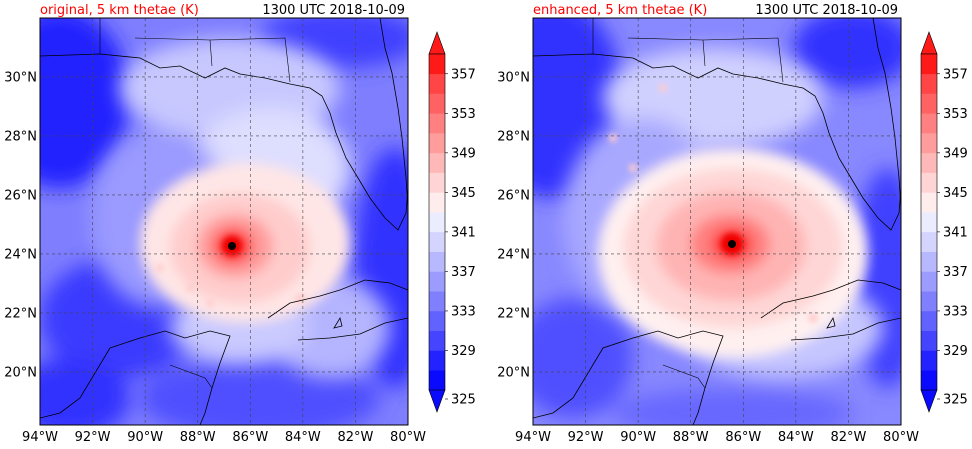  Describe the element at coordinates (620, 10) in the screenshot. I see `panel-title: enhanced, 5 km thetae (K)` at that location.